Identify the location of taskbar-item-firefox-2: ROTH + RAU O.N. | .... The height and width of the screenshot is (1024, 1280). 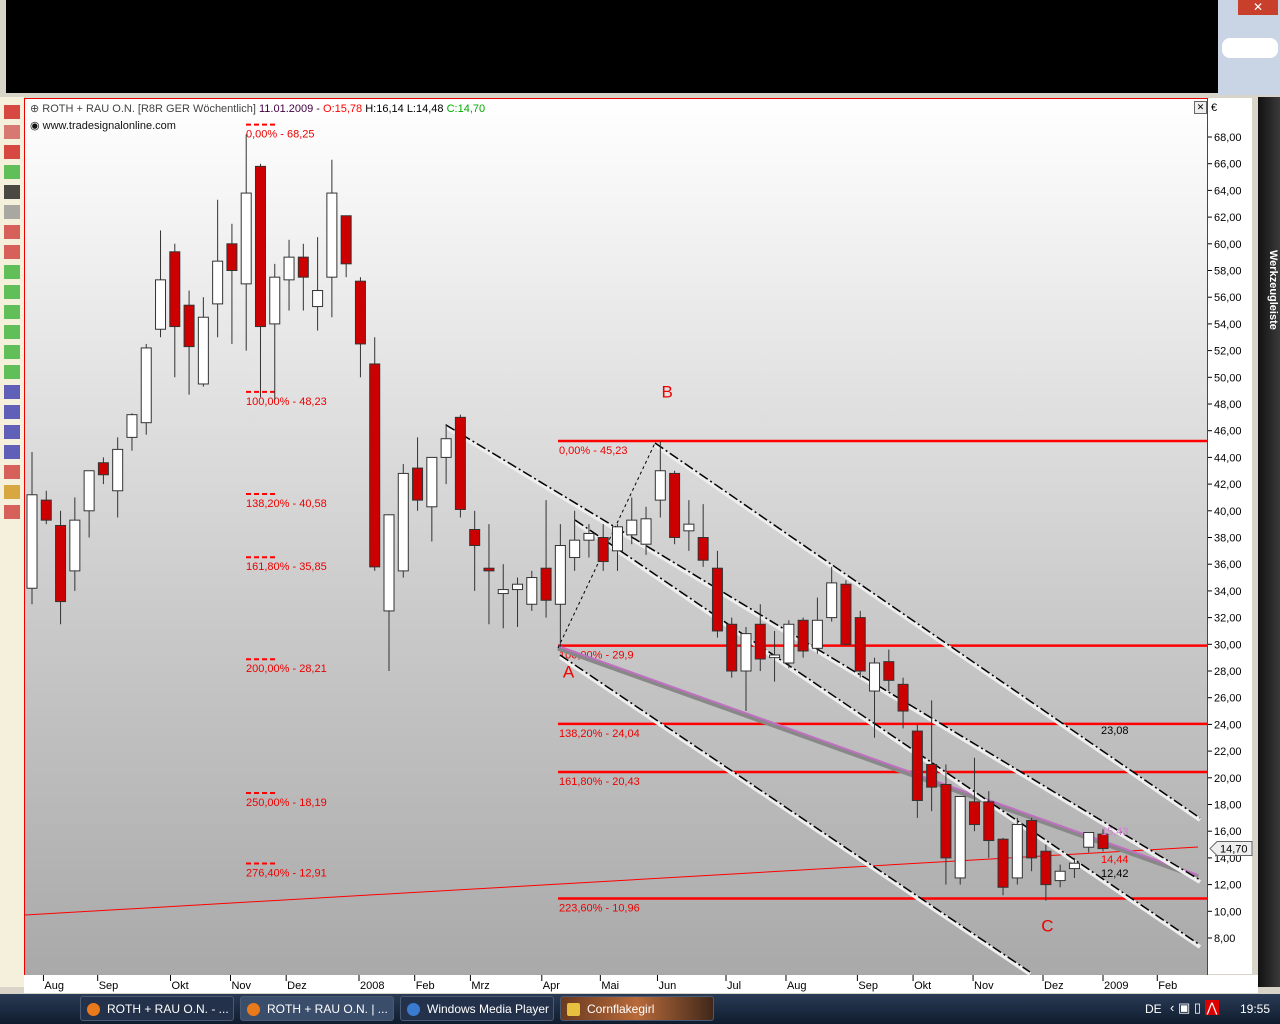
(317, 1008).